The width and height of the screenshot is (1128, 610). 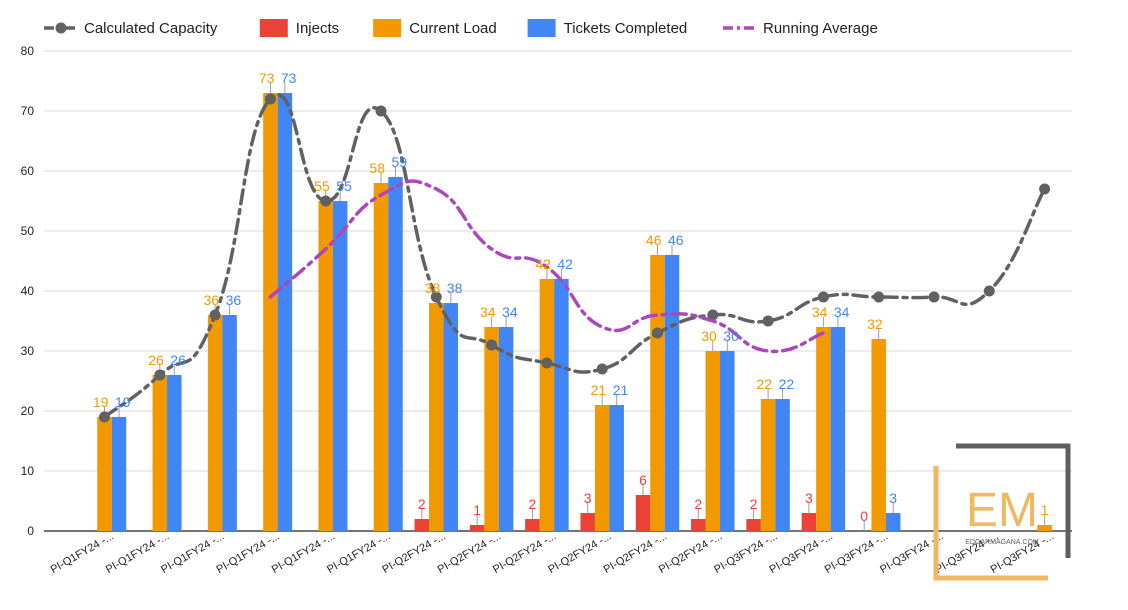 I want to click on legend-marker, so click(x=61, y=28).